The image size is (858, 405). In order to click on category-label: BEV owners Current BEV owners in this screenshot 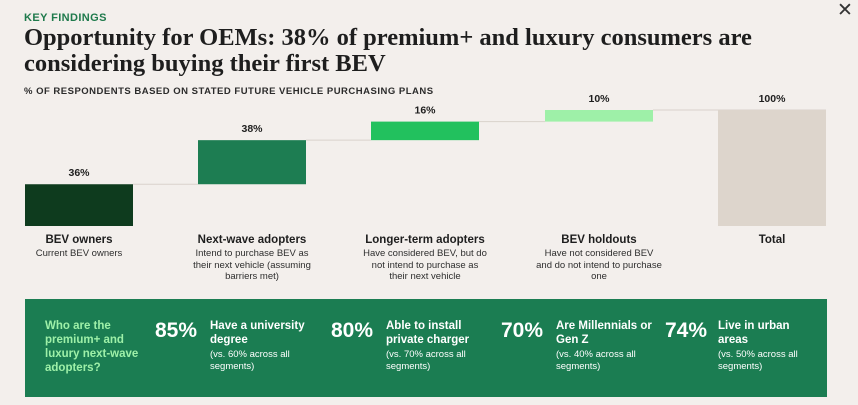, I will do `click(79, 246)`.